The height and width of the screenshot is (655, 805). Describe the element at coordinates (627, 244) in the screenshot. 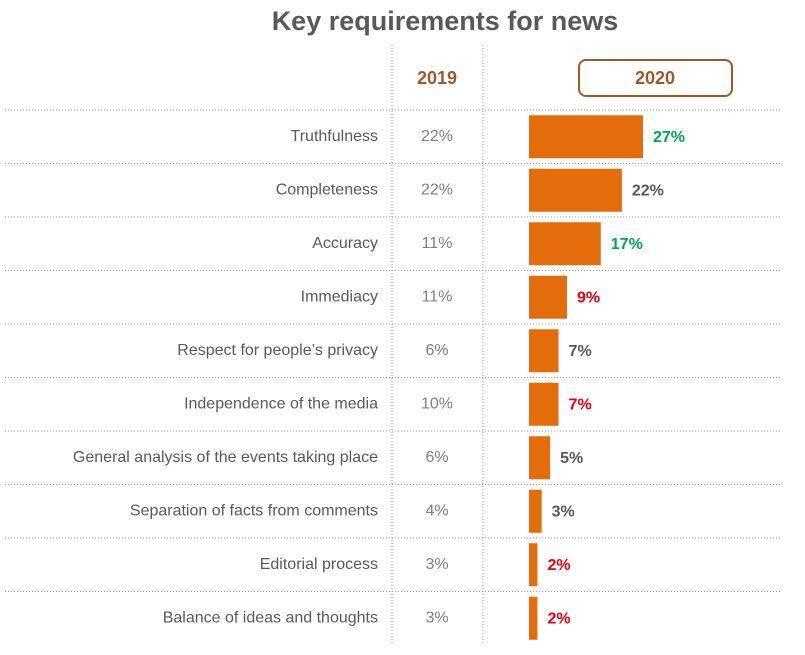

I see `bar-label: 17%` at that location.